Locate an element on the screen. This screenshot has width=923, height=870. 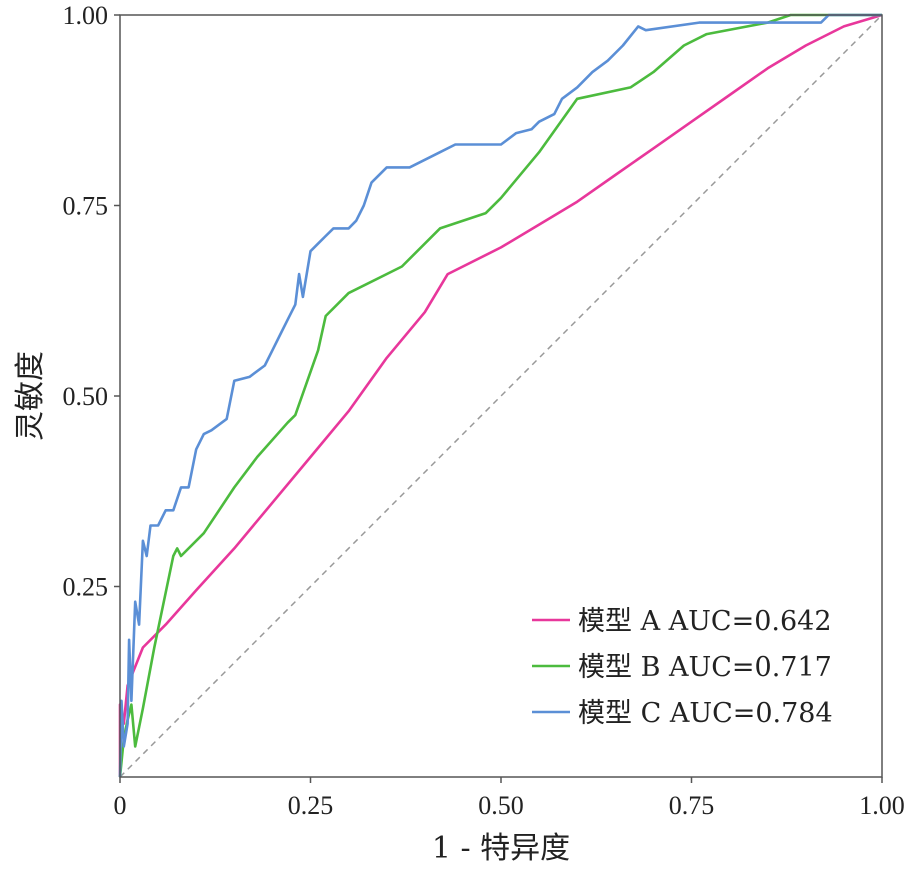
x-tick-label: 0 is located at coordinates (120, 805).